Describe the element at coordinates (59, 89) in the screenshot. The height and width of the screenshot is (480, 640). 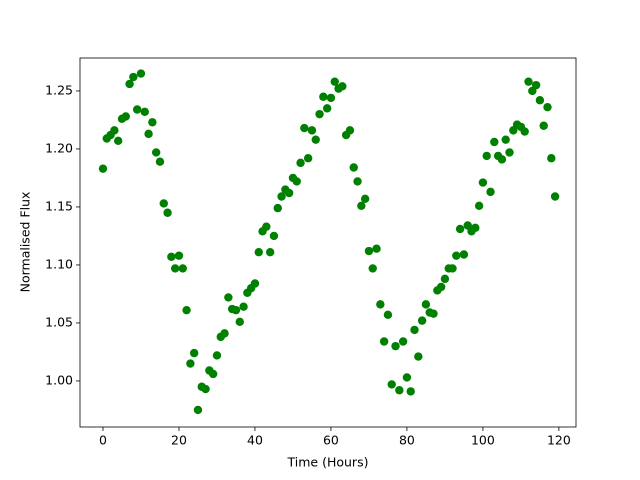
I see `y-tick-label: 1.25` at that location.